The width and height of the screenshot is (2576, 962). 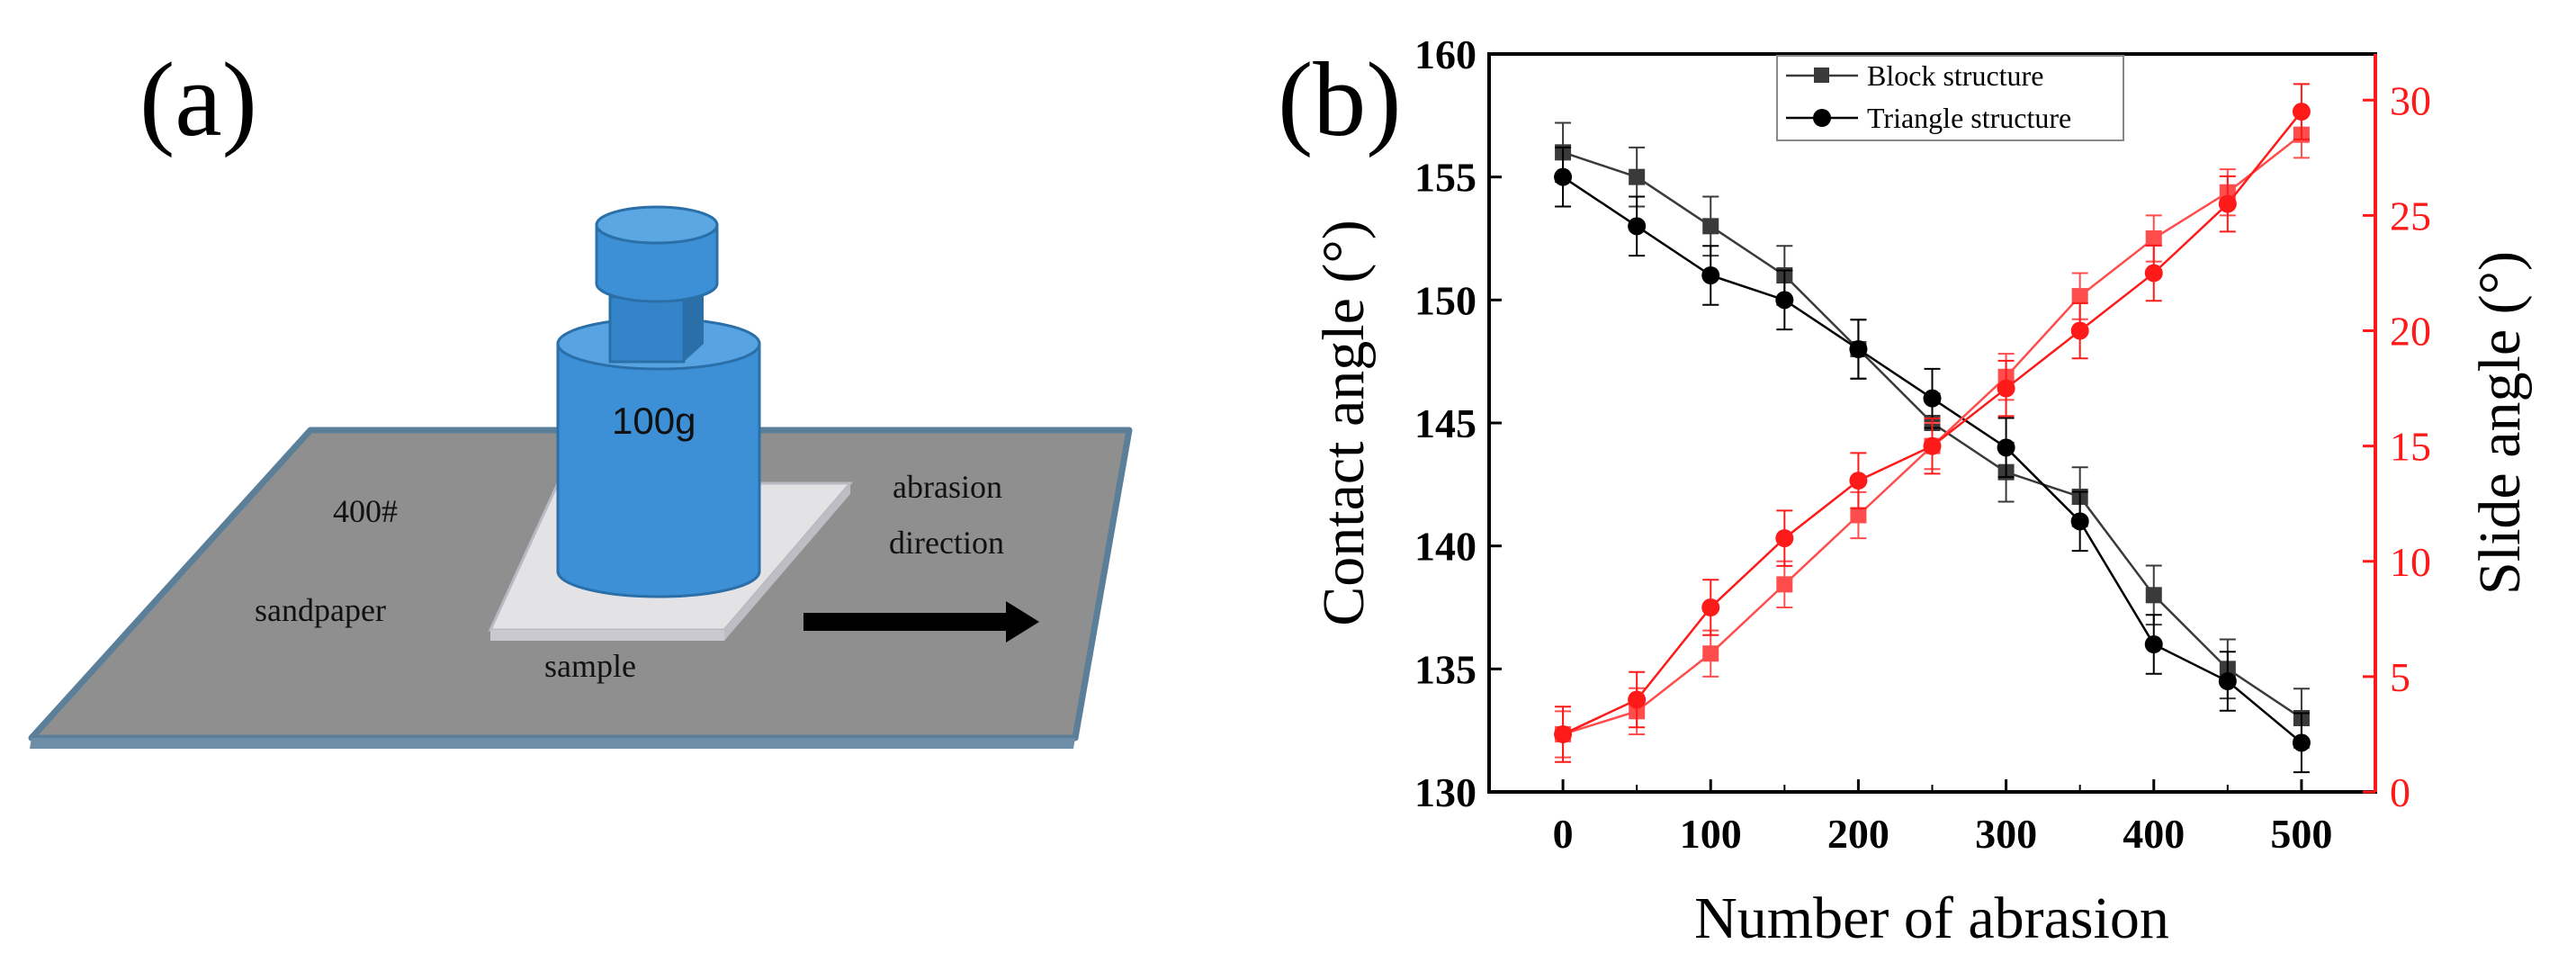 I want to click on direction-label-line2: direction, so click(x=947, y=543).